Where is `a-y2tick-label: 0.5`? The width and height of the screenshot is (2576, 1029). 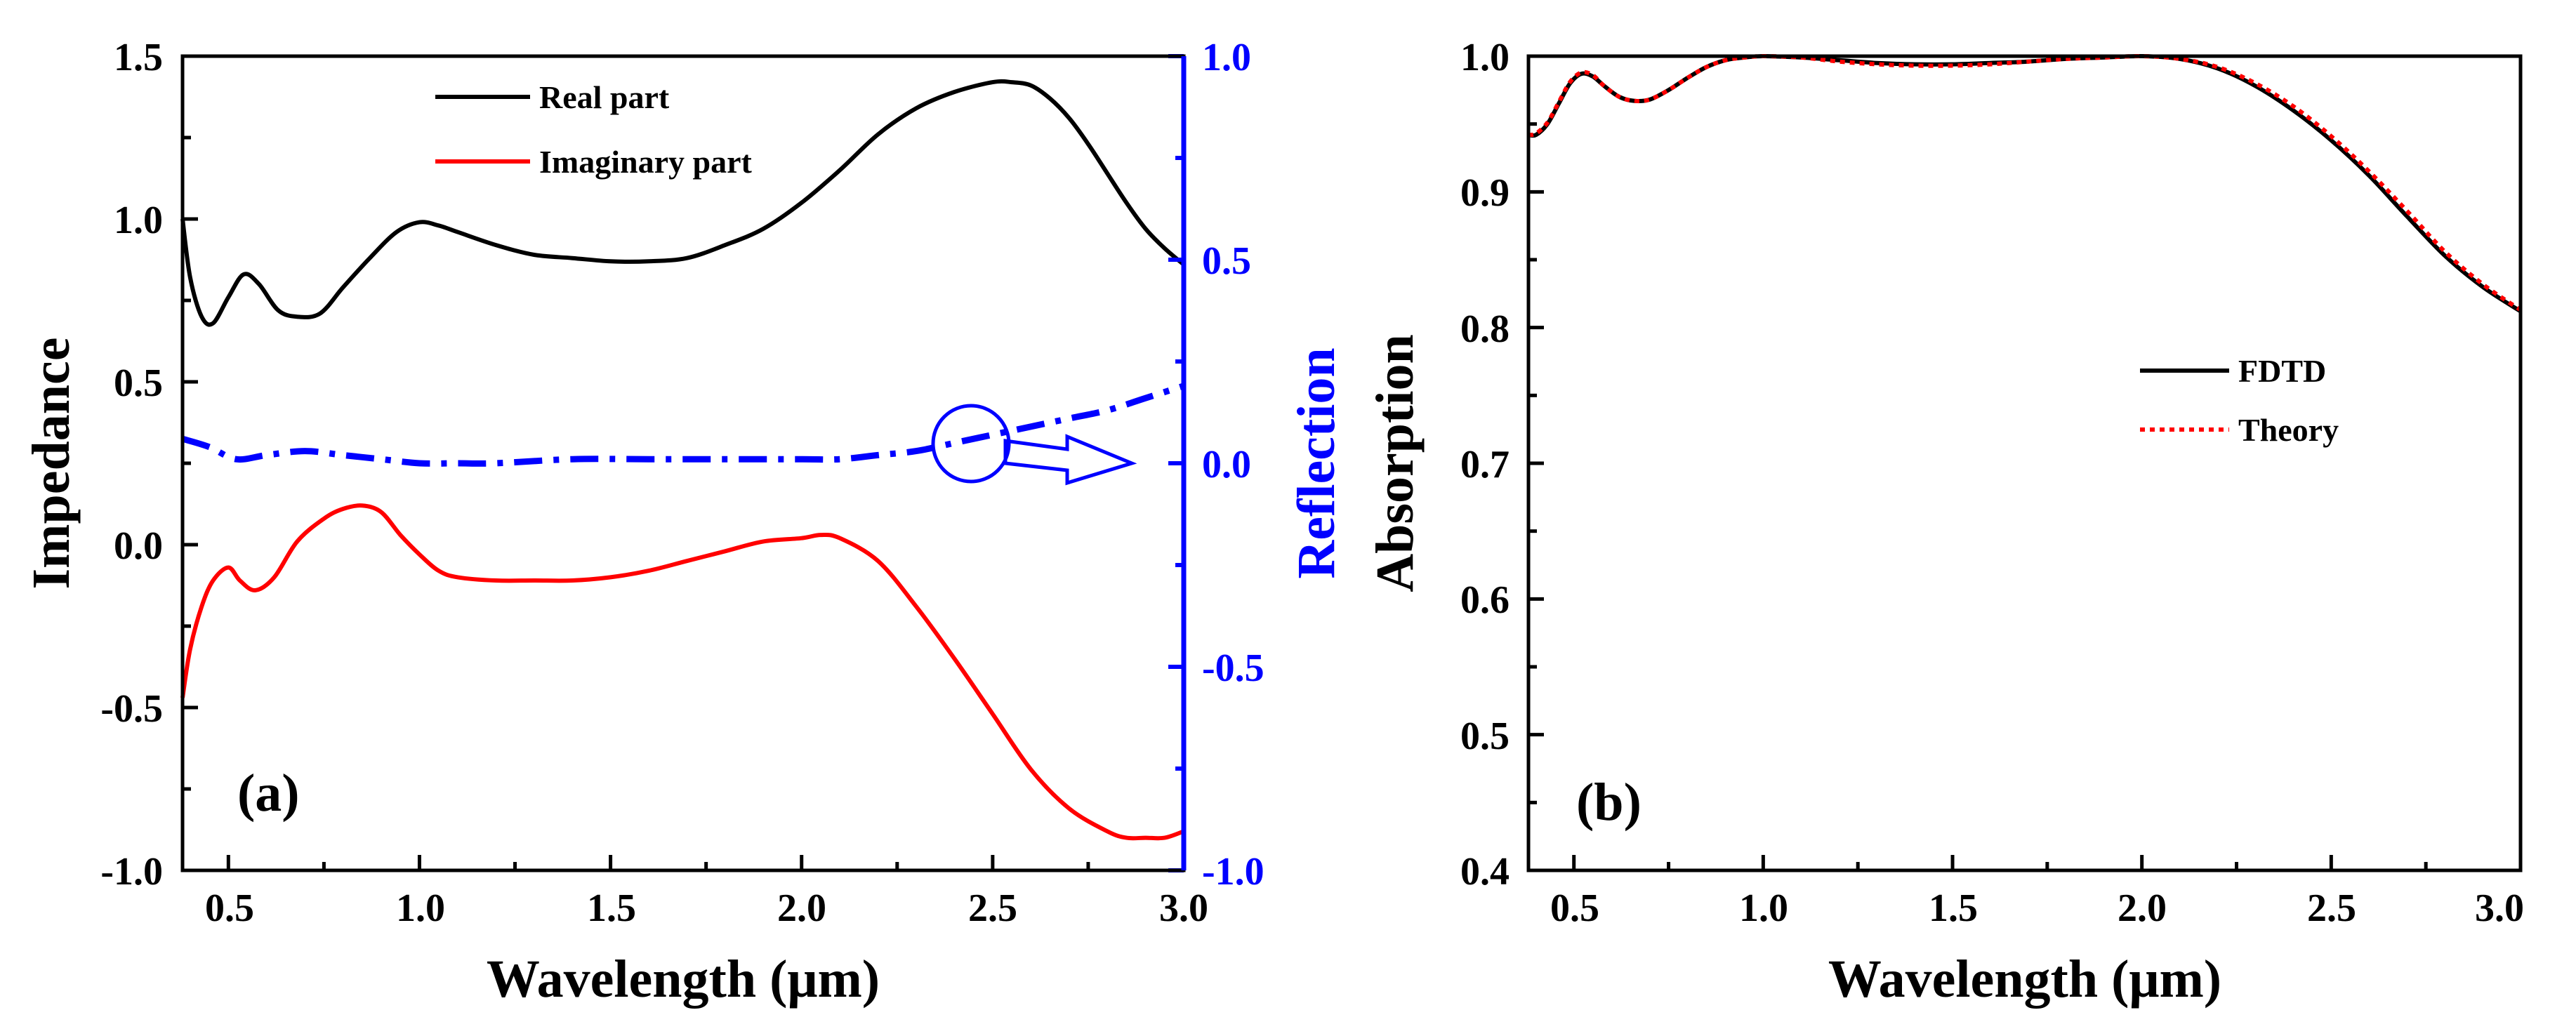
a-y2tick-label: 0.5 is located at coordinates (1226, 261).